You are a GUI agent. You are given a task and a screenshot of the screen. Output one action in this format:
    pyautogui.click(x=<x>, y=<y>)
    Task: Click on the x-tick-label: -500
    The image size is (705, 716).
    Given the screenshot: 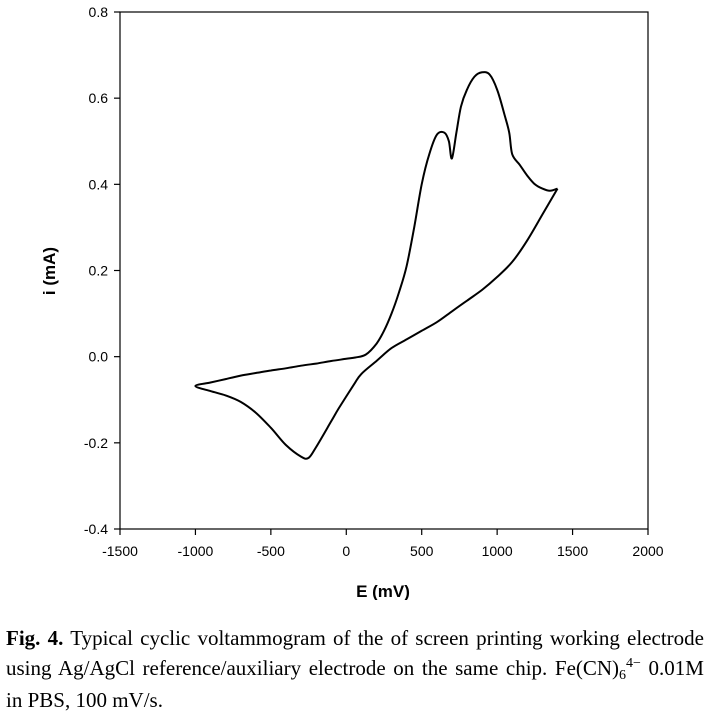 What is the action you would take?
    pyautogui.click(x=271, y=551)
    